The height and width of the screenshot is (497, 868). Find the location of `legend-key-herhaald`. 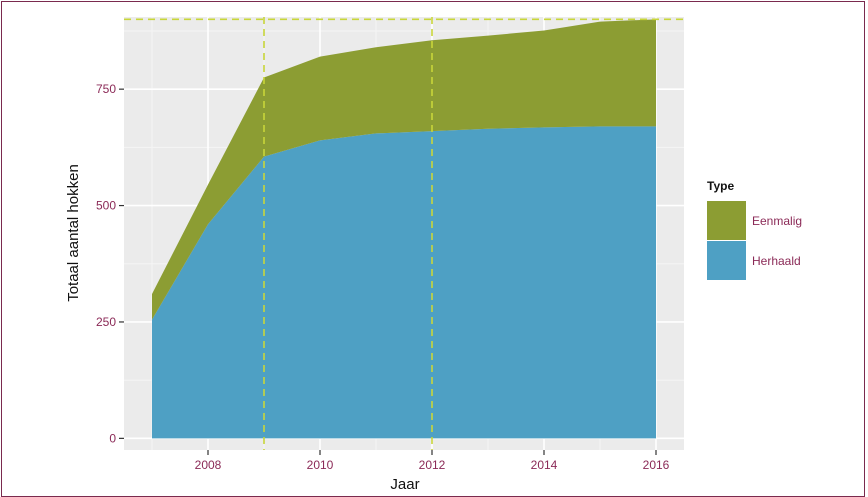

legend-key-herhaald is located at coordinates (726, 260).